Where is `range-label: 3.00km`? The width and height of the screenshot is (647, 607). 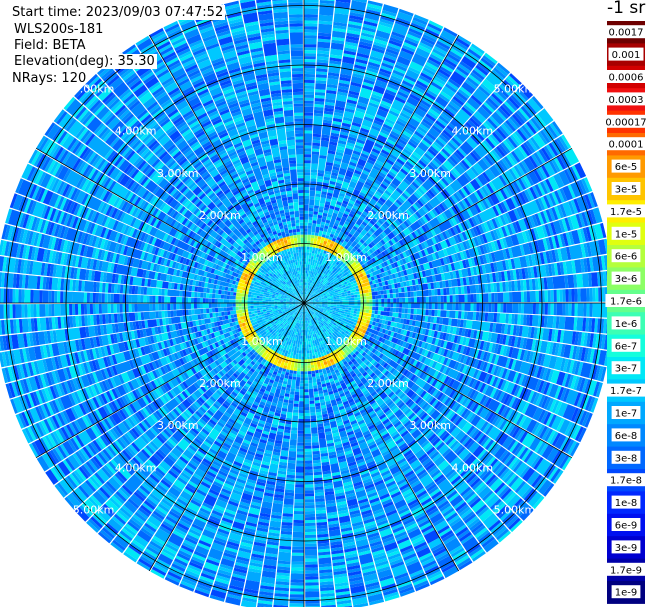
range-label: 3.00km is located at coordinates (430, 425).